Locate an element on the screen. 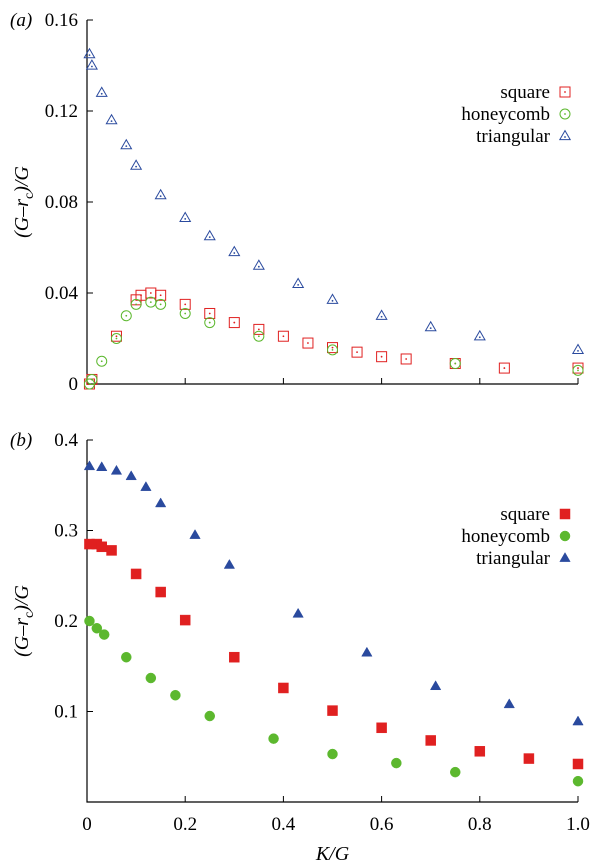 The image size is (595, 865). panel-label: (a) is located at coordinates (21, 20).